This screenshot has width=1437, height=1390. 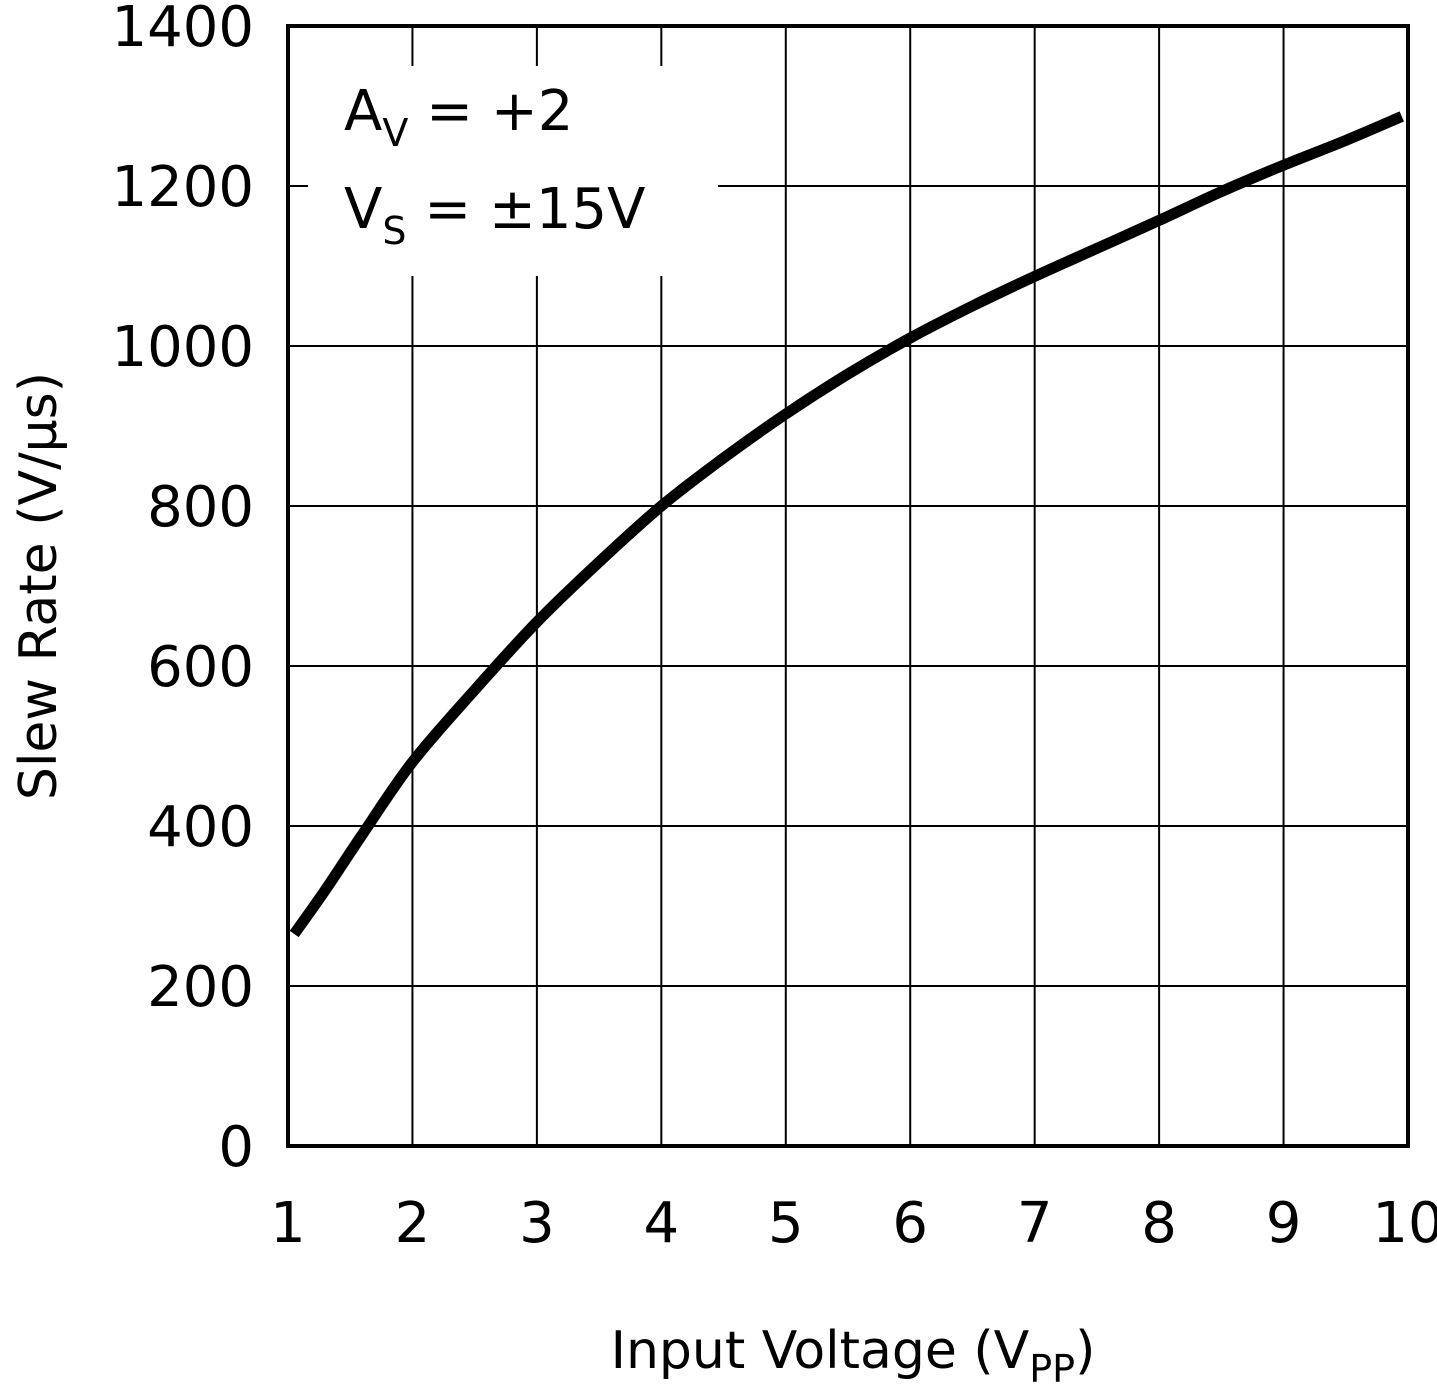 What do you see at coordinates (1404, 1223) in the screenshot?
I see `x-tick-label: 10` at bounding box center [1404, 1223].